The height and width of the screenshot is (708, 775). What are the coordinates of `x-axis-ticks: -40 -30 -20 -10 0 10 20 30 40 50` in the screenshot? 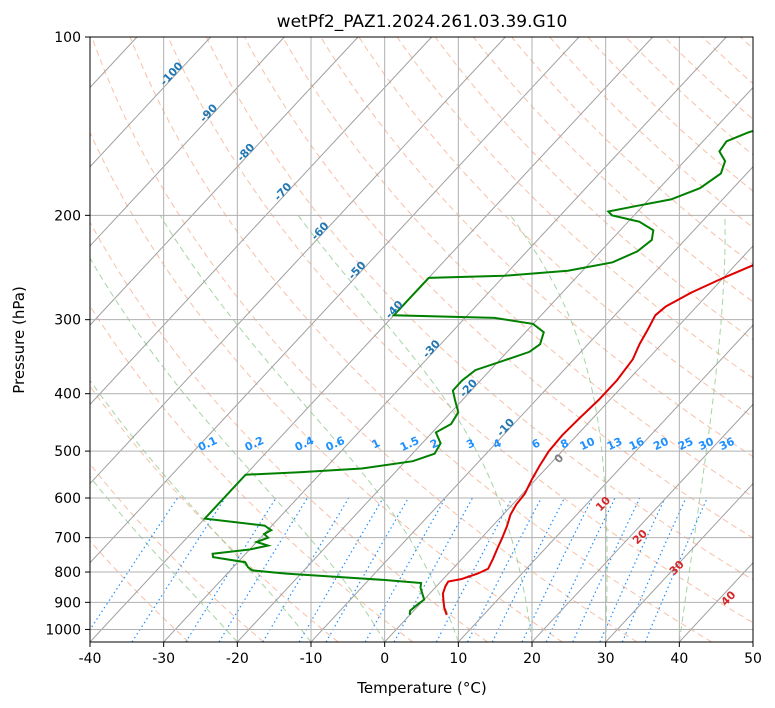 It's located at (420, 654).